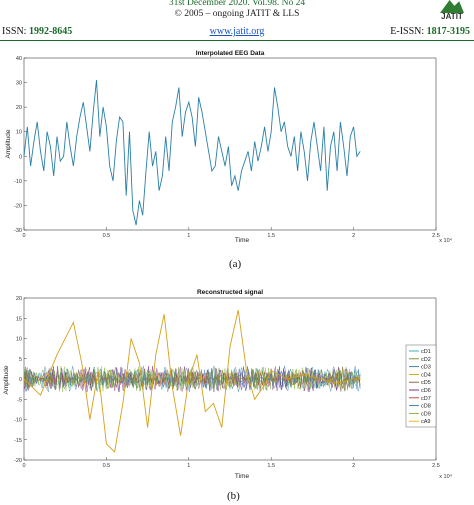  What do you see at coordinates (452, 16) in the screenshot?
I see `logo-text: JATIT` at bounding box center [452, 16].